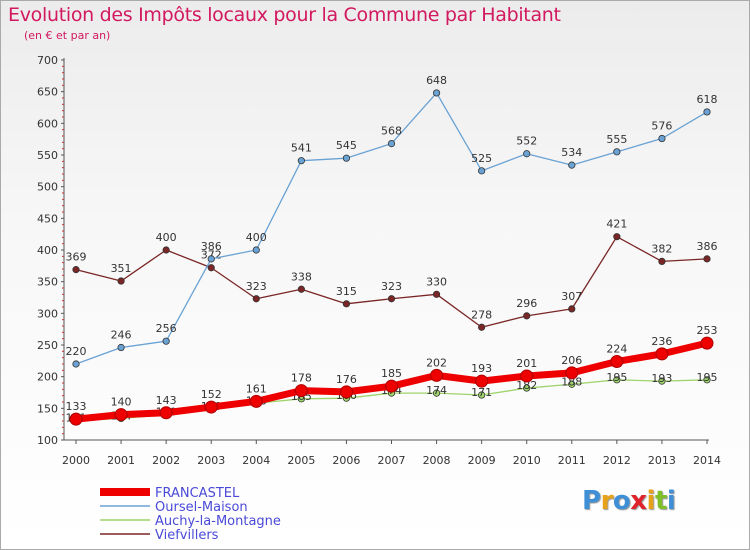  Describe the element at coordinates (218, 521) in the screenshot. I see `legend-label: Auchy-la-Montagne` at that location.